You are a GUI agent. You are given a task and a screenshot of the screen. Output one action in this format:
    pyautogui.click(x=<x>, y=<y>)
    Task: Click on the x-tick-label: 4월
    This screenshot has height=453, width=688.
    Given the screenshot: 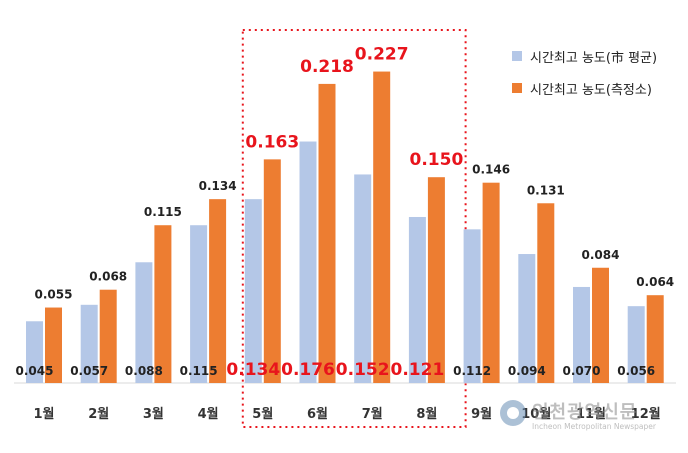 What is the action you would take?
    pyautogui.click(x=208, y=414)
    